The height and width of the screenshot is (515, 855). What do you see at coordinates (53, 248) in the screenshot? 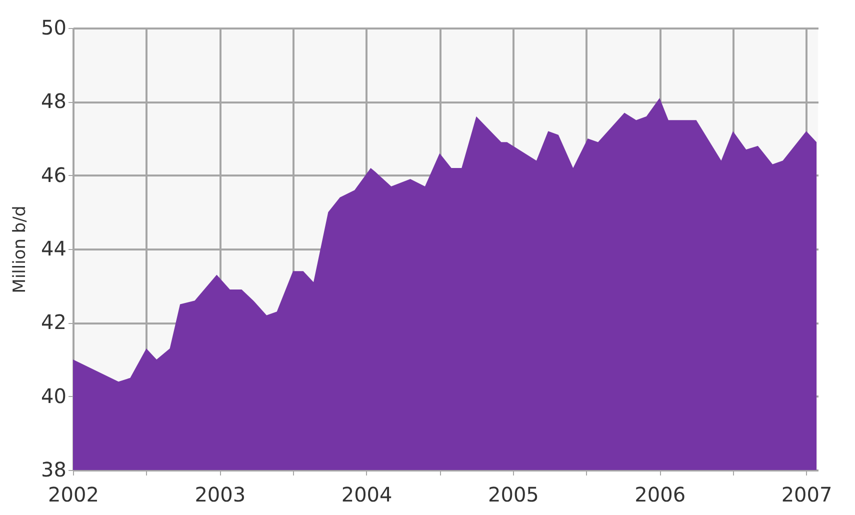
I see `y-tick-label: 44` at bounding box center [53, 248].